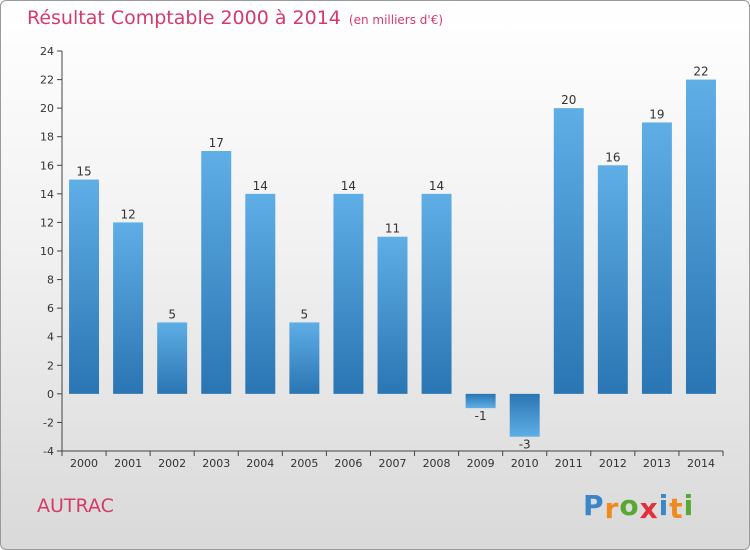 This screenshot has width=750, height=550. I want to click on y-tick-label: -4, so click(48, 451).